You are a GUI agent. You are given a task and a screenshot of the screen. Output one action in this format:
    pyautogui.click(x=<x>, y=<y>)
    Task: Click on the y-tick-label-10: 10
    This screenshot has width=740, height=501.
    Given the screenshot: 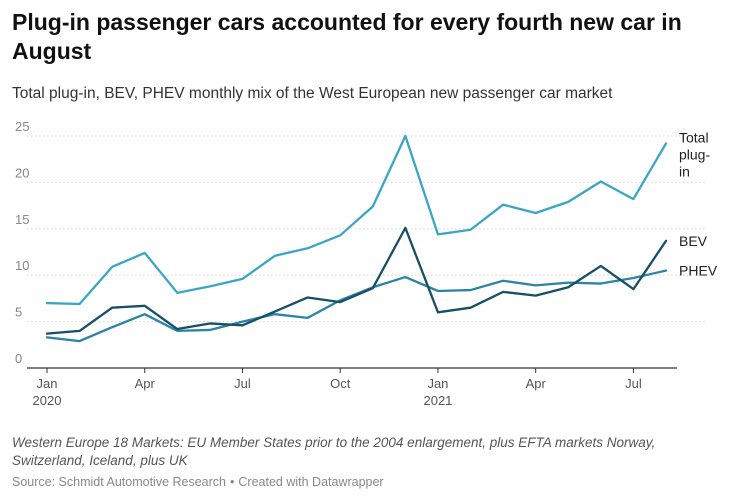 What is the action you would take?
    pyautogui.click(x=22, y=265)
    